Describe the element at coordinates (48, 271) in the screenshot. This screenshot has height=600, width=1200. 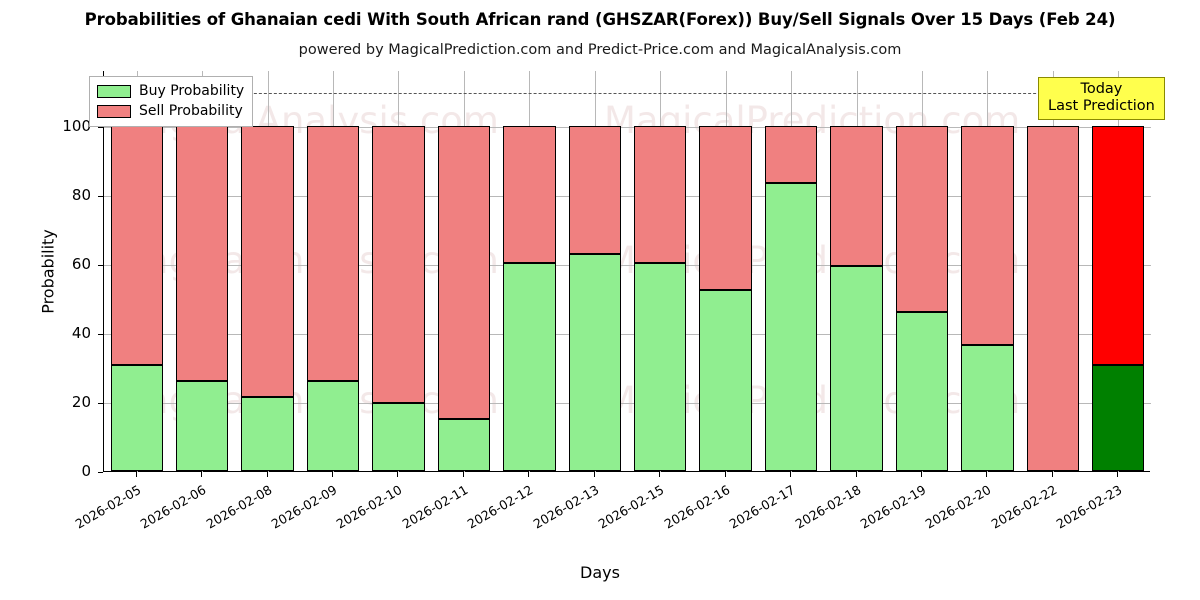
I see `y-axis-label: Probability` at that location.